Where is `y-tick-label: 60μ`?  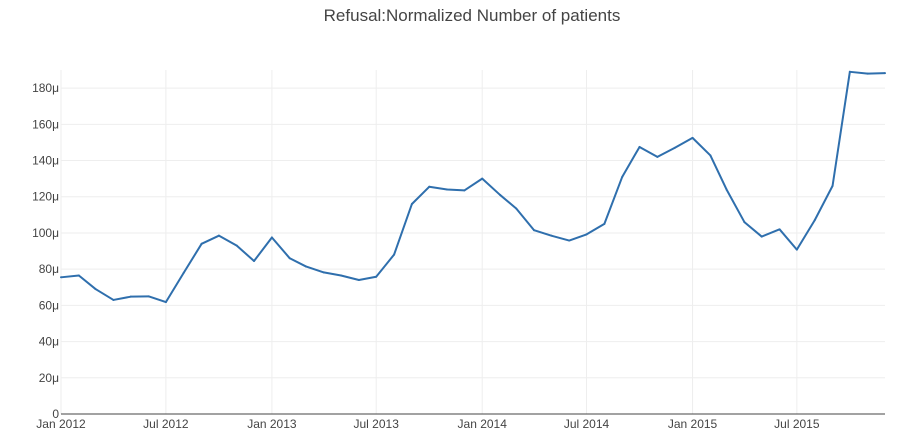
y-tick-label: 60μ is located at coordinates (49, 305).